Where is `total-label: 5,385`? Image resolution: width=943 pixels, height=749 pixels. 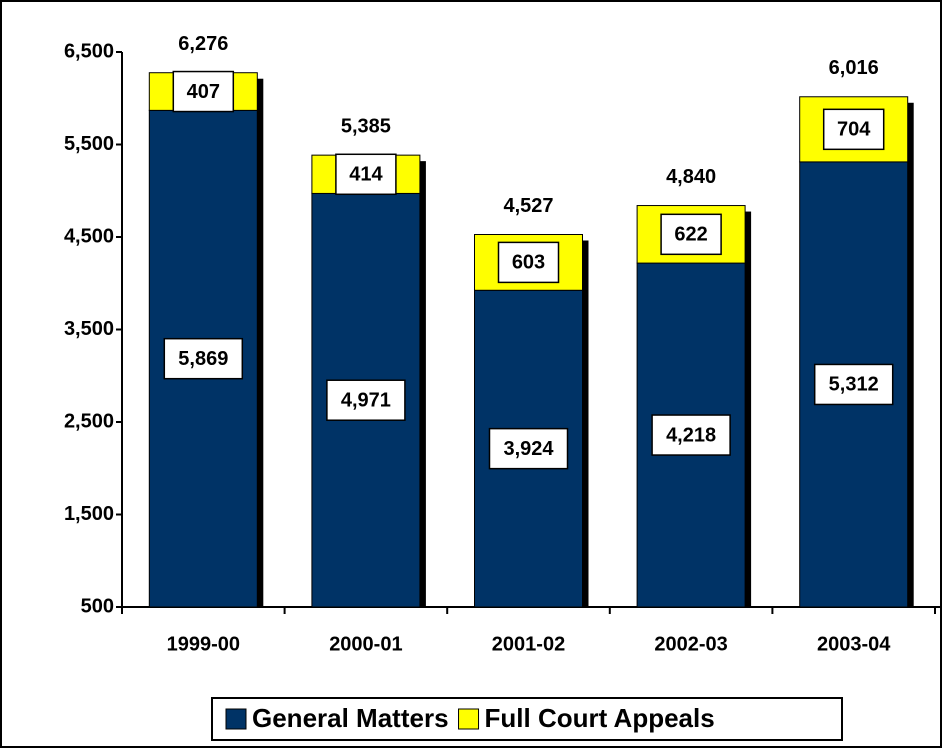 total-label: 5,385 is located at coordinates (366, 126).